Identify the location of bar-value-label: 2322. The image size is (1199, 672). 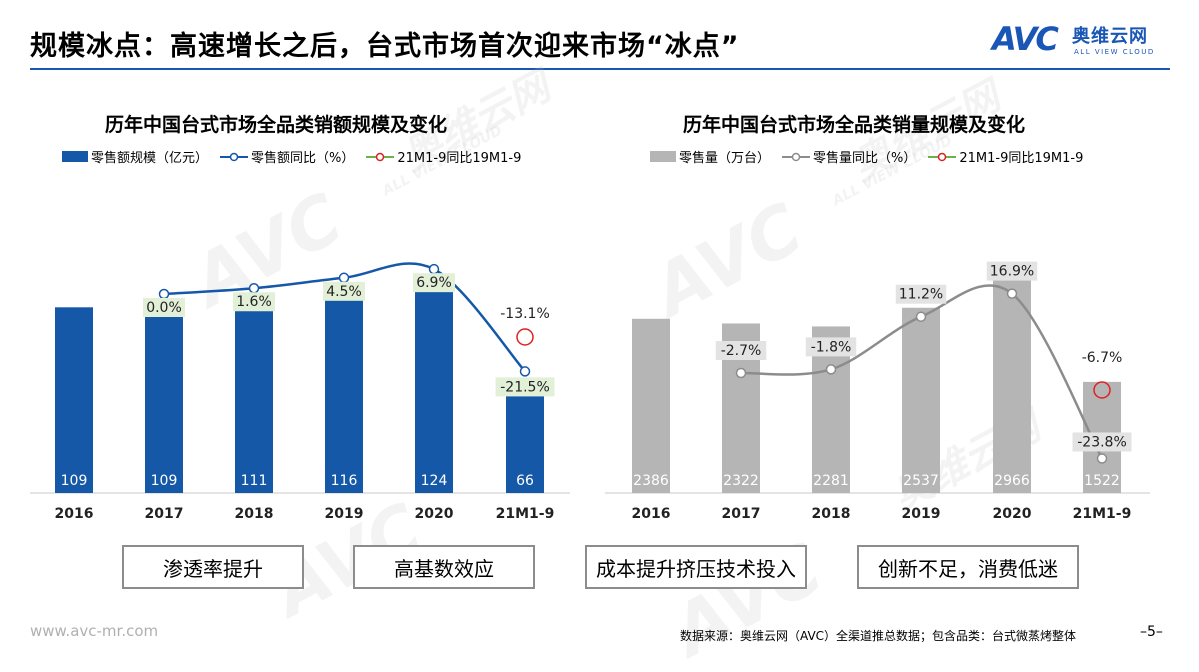
(741, 481).